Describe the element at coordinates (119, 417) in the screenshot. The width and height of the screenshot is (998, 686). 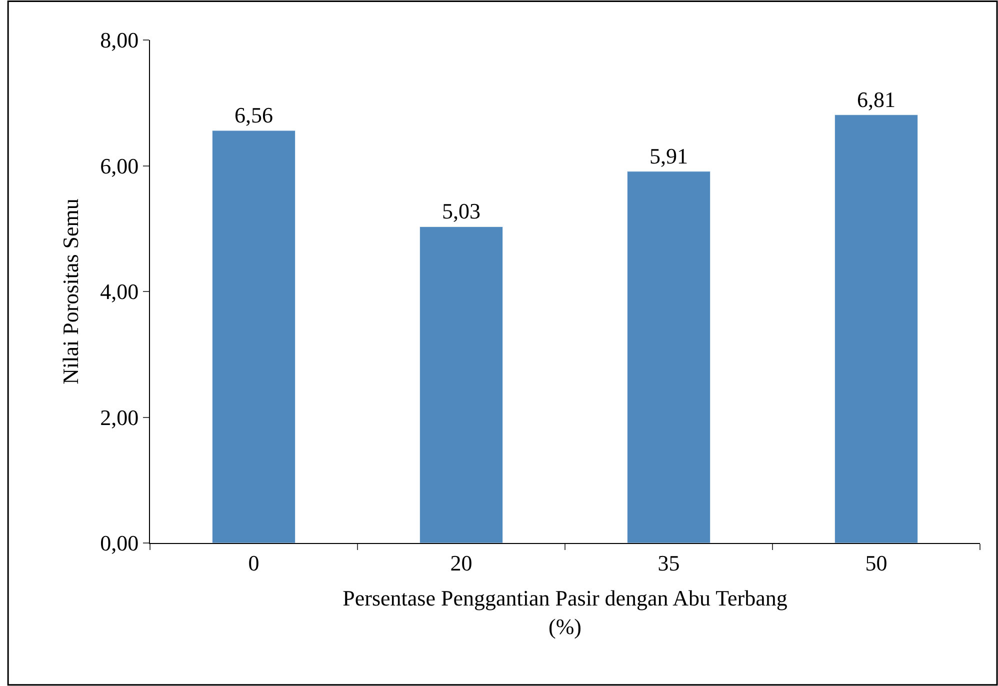
I see `y-tick-label: 2,00` at that location.